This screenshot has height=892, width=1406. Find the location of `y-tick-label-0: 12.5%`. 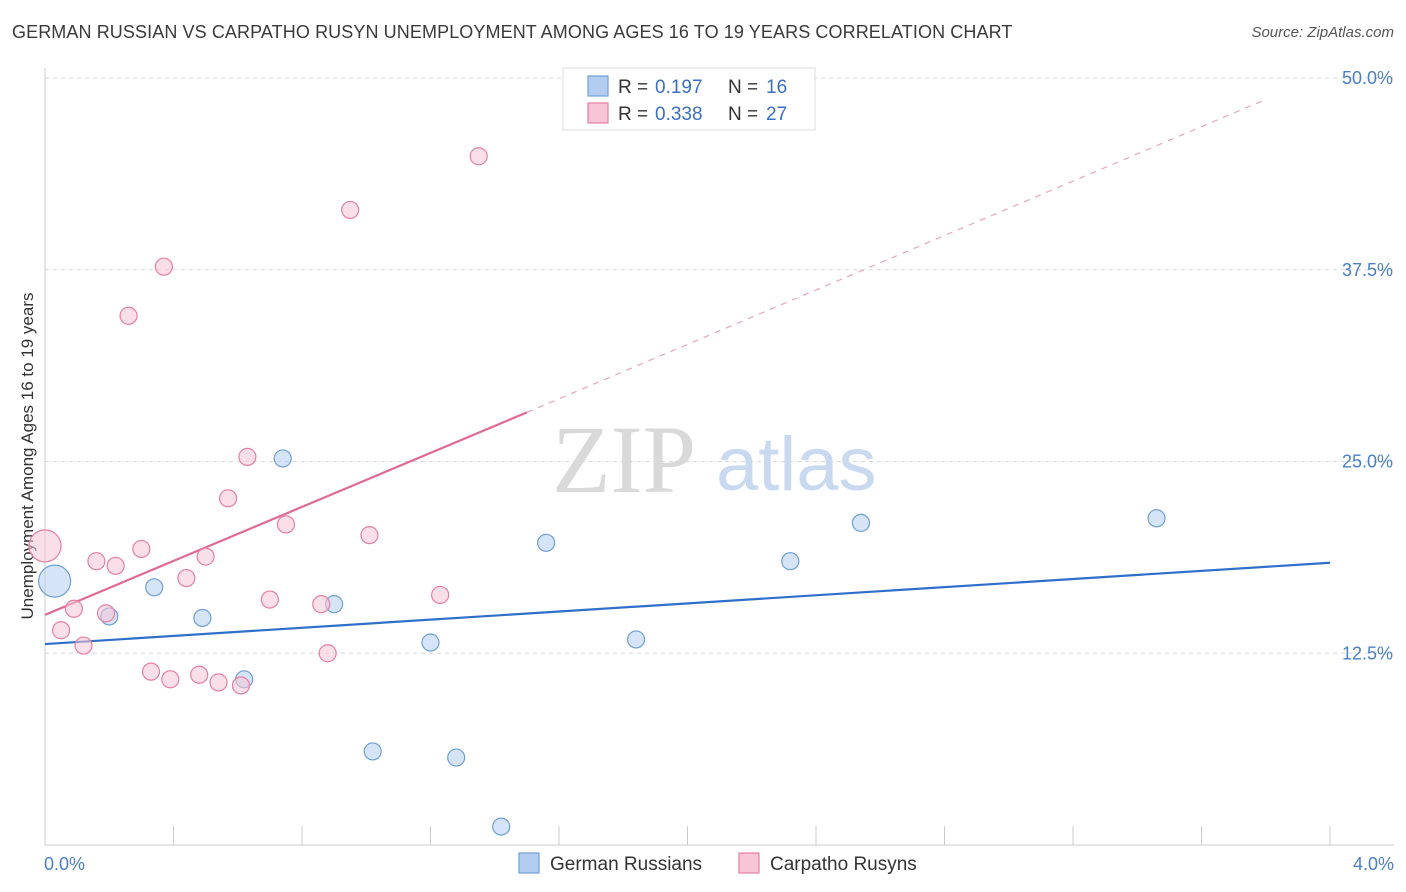

y-tick-label-0: 12.5% is located at coordinates (1367, 653).